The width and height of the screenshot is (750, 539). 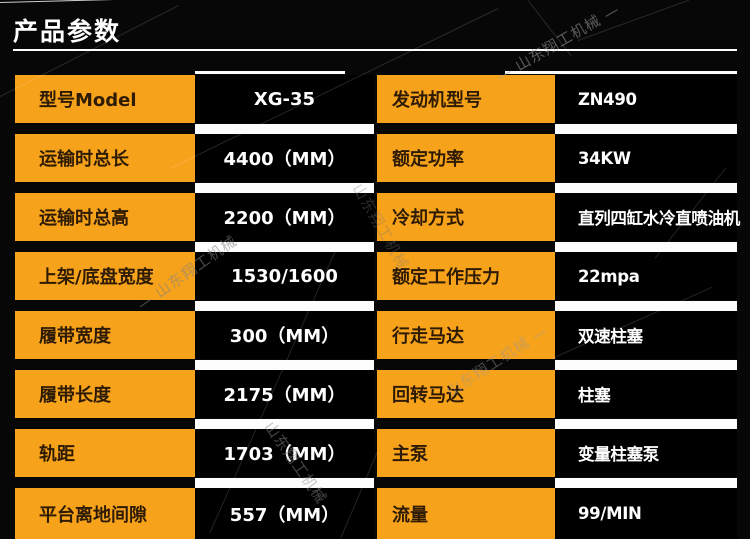 I want to click on param-label: 额定功率, so click(x=466, y=158).